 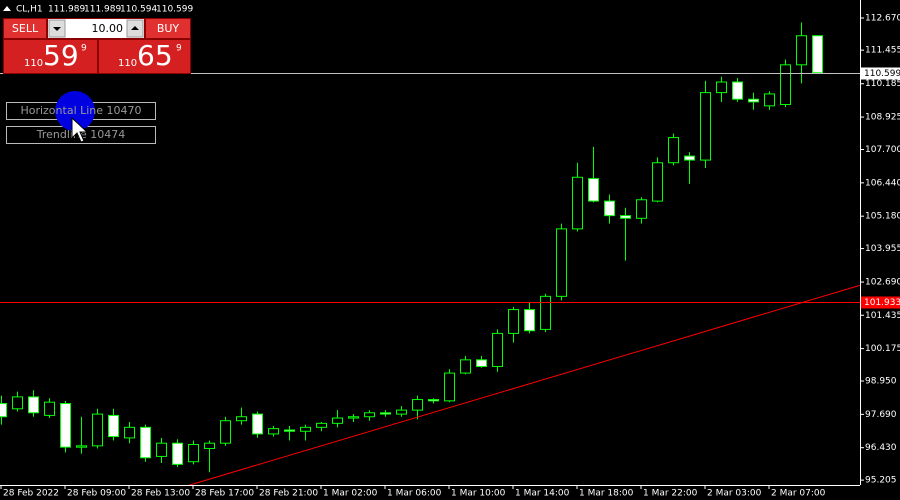 I want to click on collapse-icon, so click(x=7, y=8).